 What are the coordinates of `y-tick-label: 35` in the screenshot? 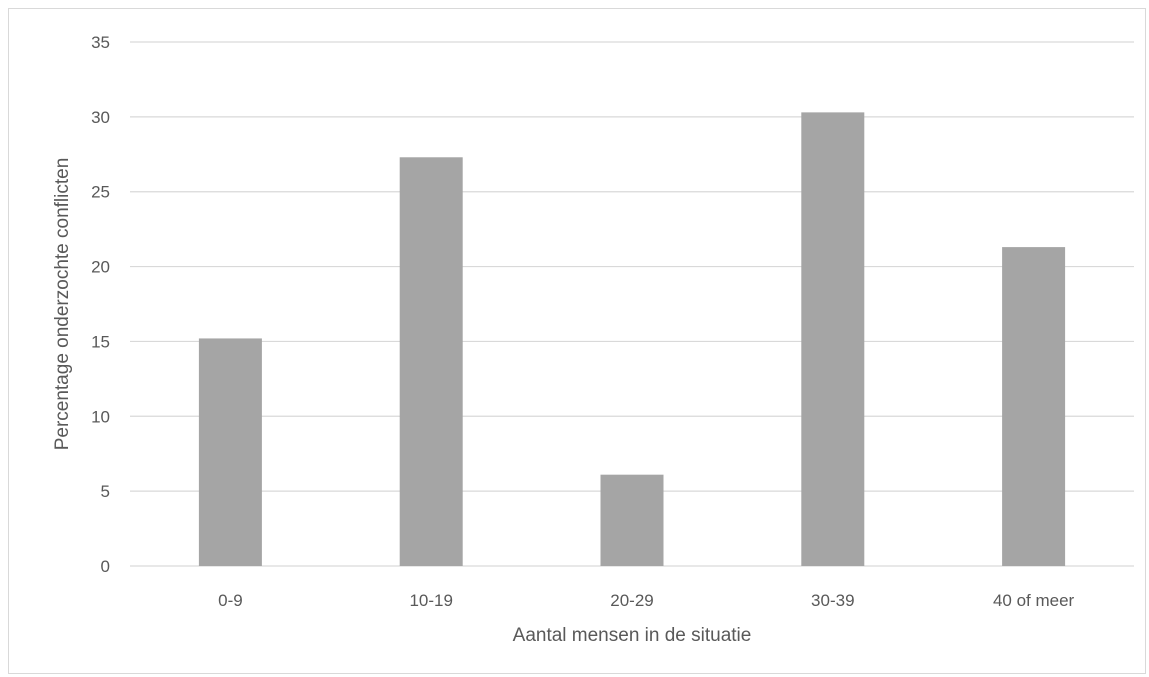 It's located at (100, 42).